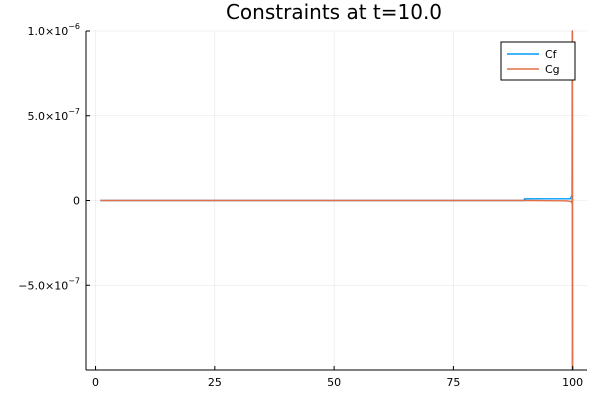 The width and height of the screenshot is (600, 404). I want to click on x-tick-label: 50, so click(334, 382).